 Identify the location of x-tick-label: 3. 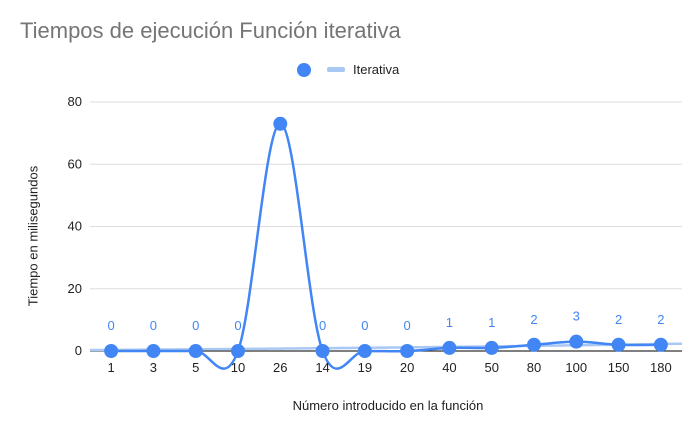
(153, 367).